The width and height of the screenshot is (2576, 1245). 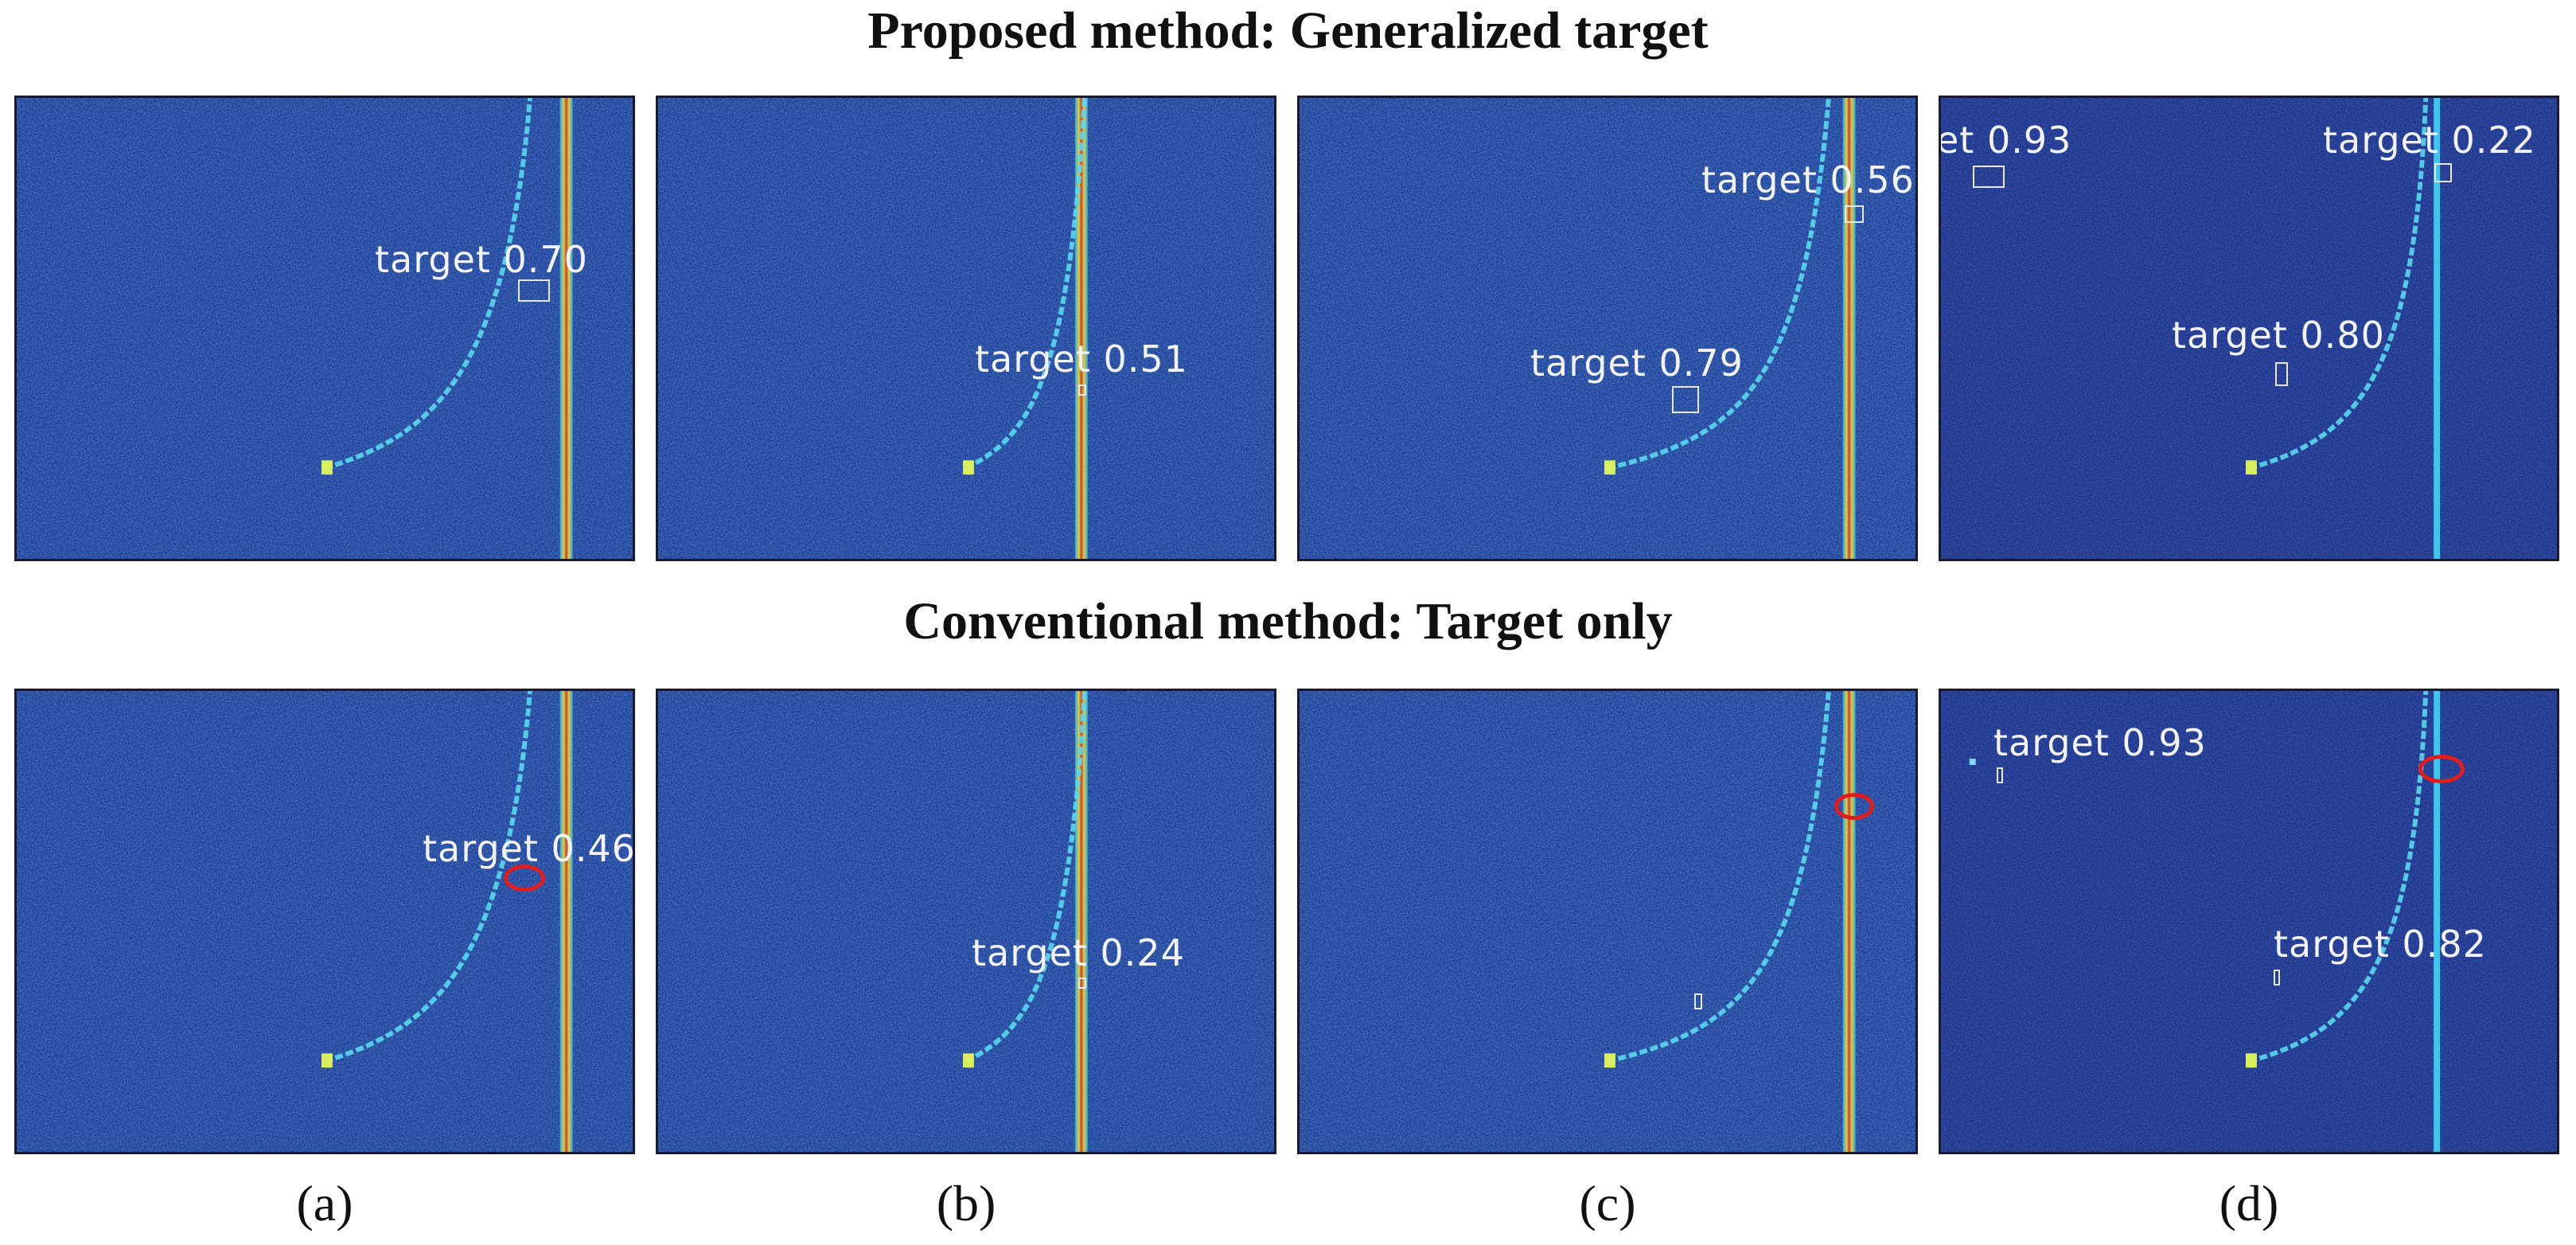 What do you see at coordinates (1637, 362) in the screenshot?
I see `detection-label: target 0.79` at bounding box center [1637, 362].